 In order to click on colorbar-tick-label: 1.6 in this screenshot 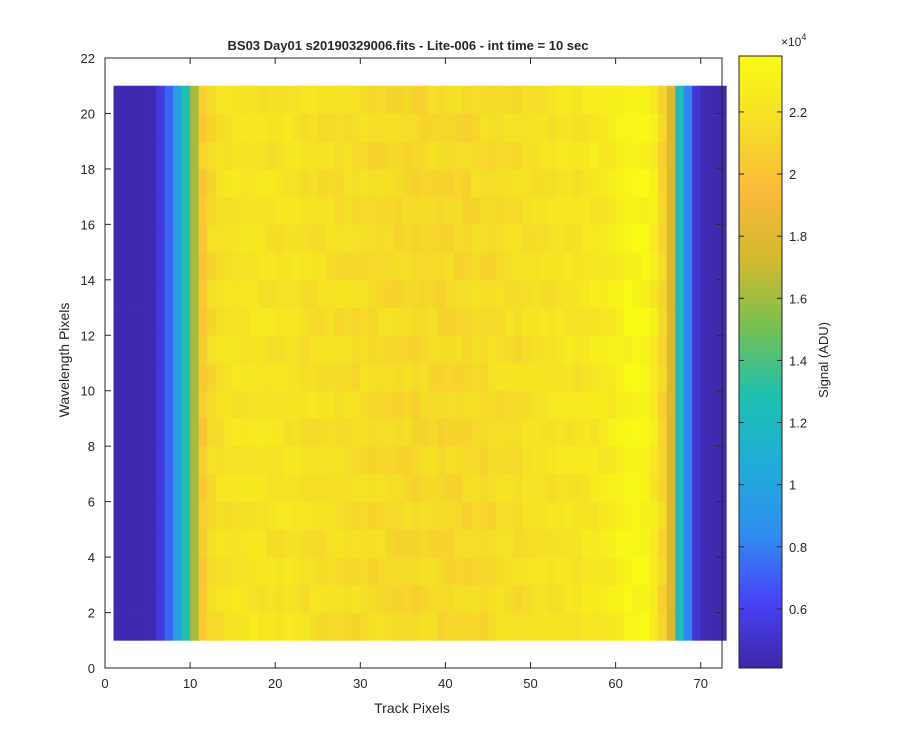, I will do `click(798, 298)`.